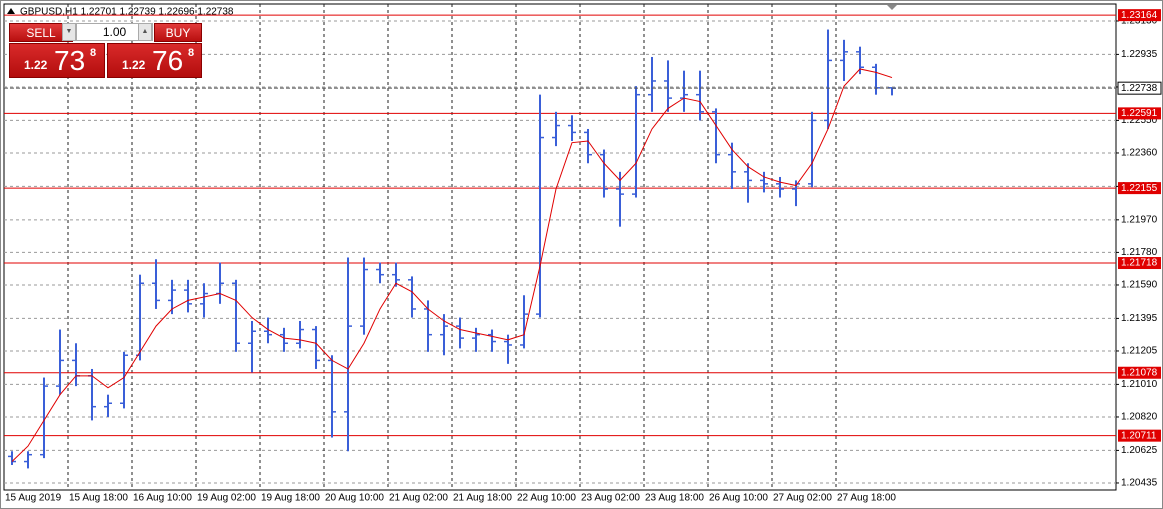 Image resolution: width=1163 pixels, height=509 pixels. I want to click on x-tick-label: 27 Aug 18:00, so click(866, 498).